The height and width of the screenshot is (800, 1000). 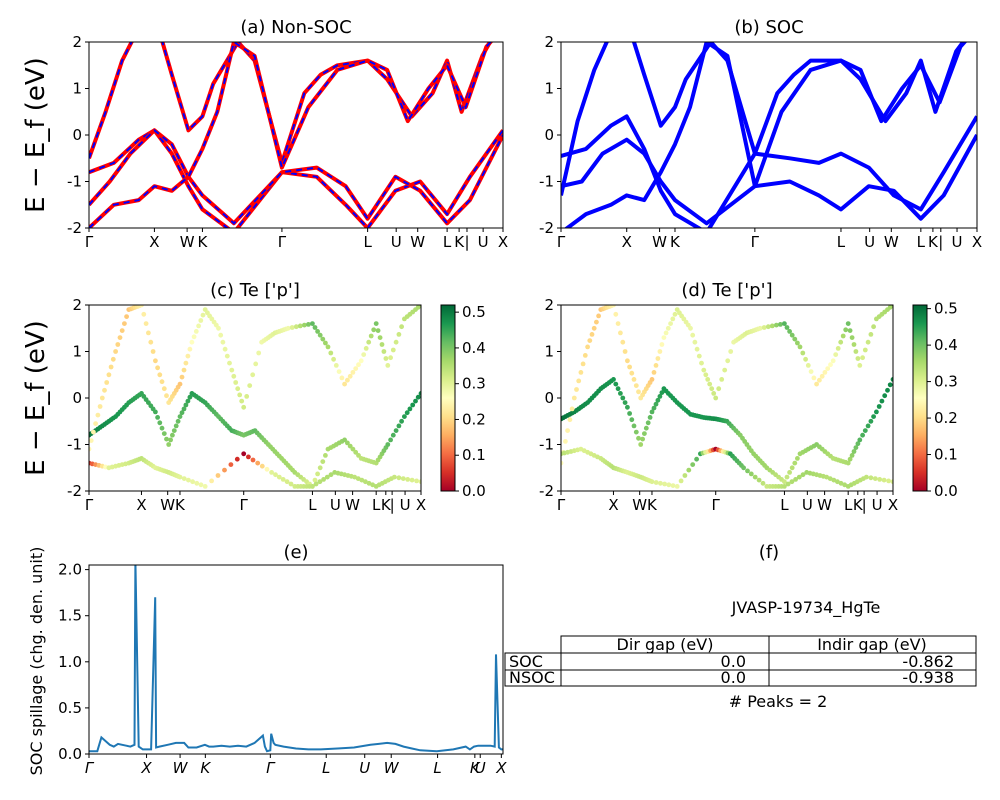 I want to click on panel-f-title: (f), so click(x=769, y=552).